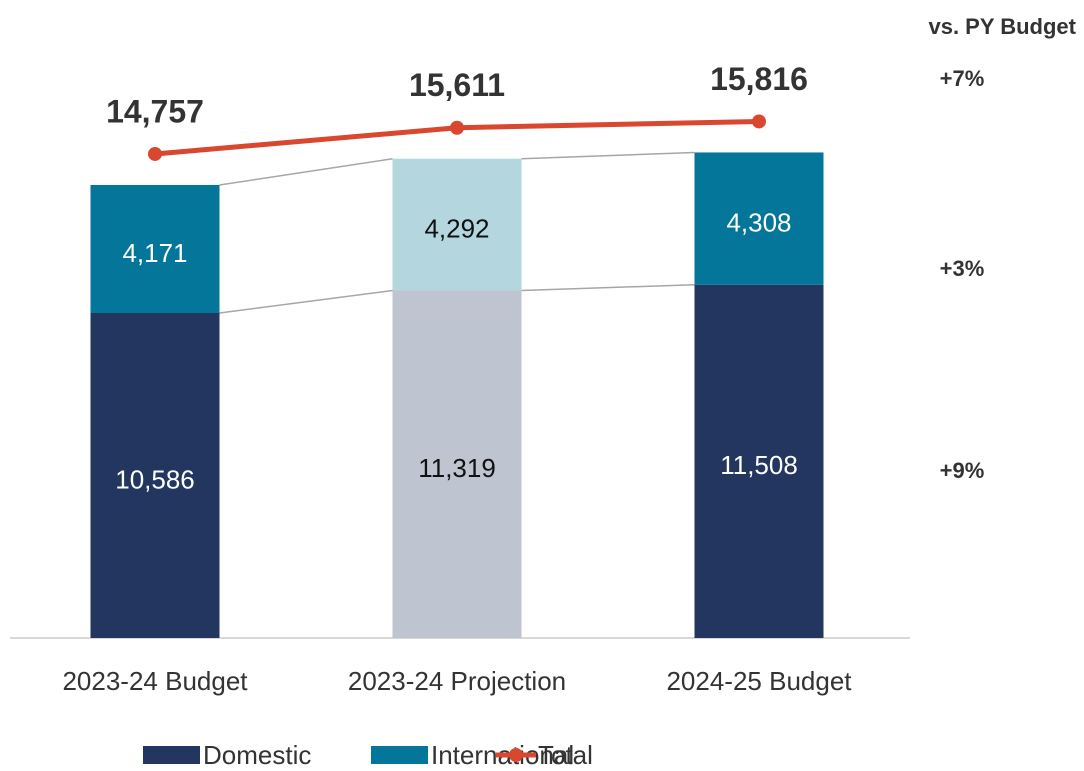 This screenshot has height=771, width=1084. What do you see at coordinates (516, 755) in the screenshot?
I see `legend-dot` at bounding box center [516, 755].